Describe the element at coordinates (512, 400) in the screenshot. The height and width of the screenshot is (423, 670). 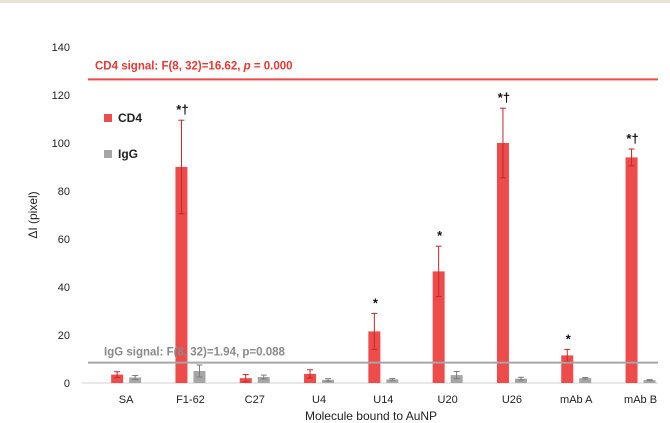
I see `x-tick-label: U26` at that location.